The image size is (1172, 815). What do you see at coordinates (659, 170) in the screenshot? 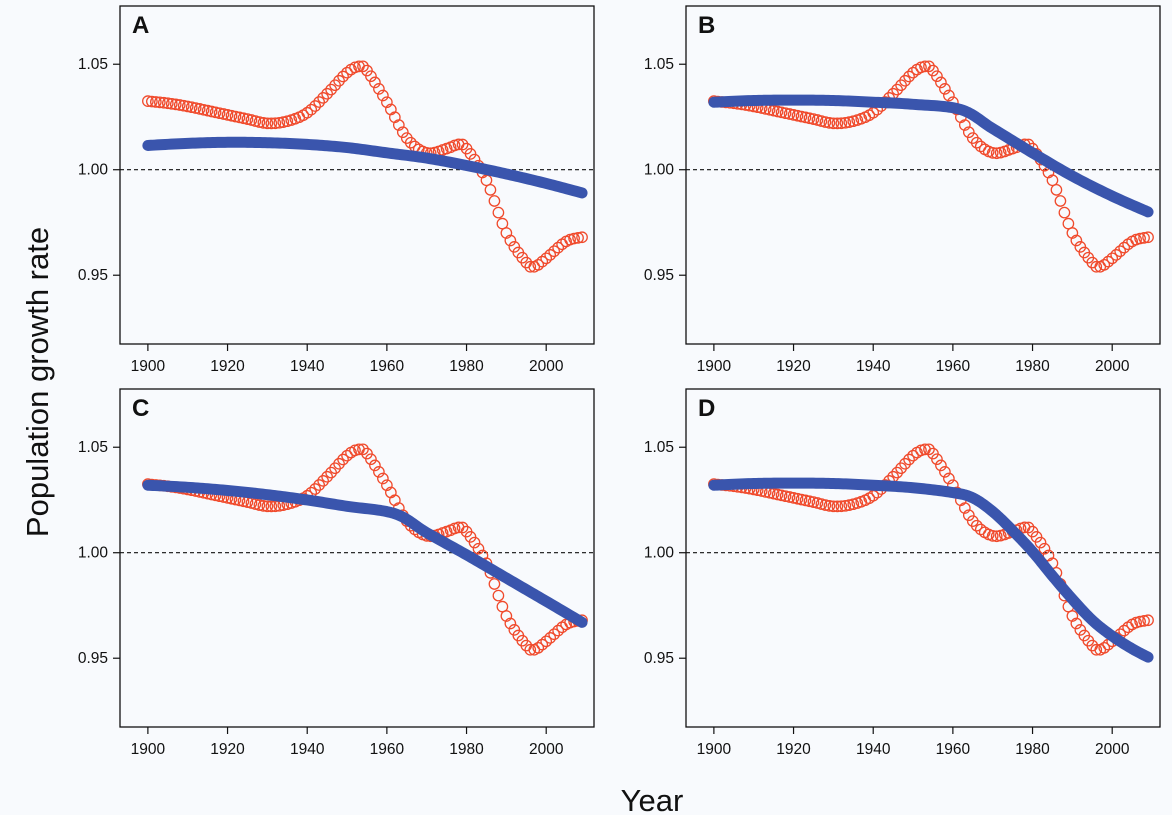
I see `y-tick-label: 1.00` at bounding box center [659, 170].